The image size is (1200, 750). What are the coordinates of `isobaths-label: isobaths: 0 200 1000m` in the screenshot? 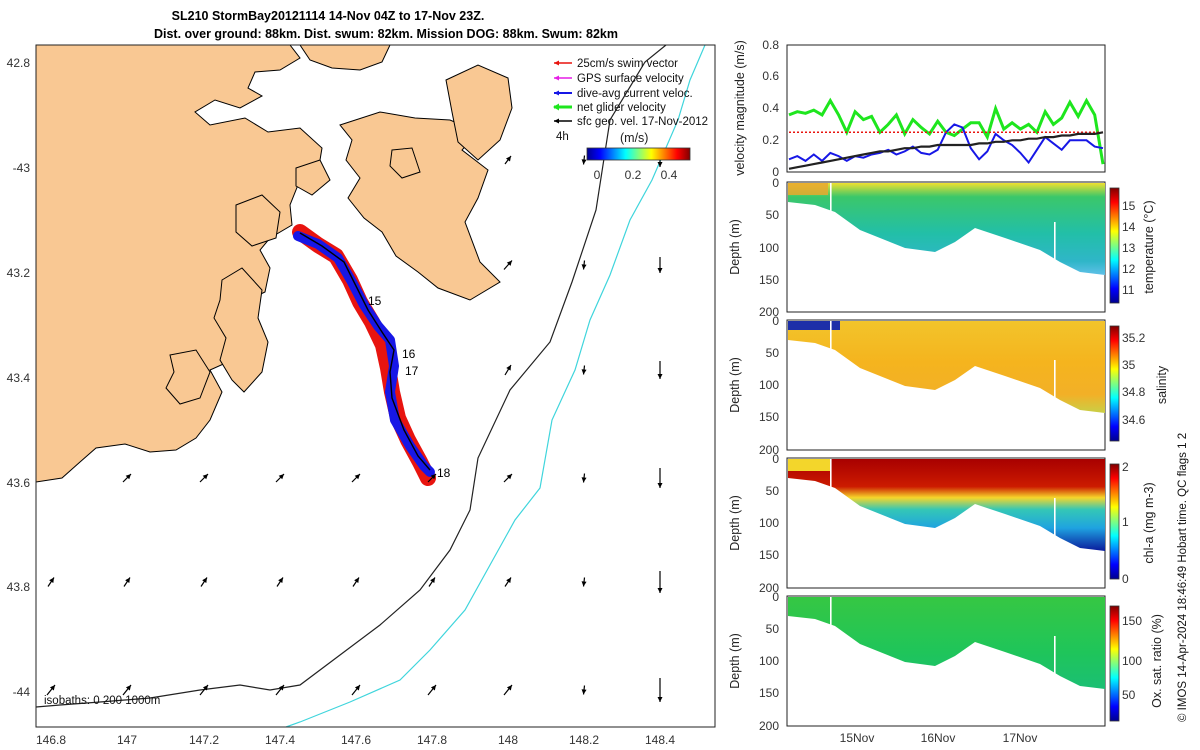 It's located at (102, 701).